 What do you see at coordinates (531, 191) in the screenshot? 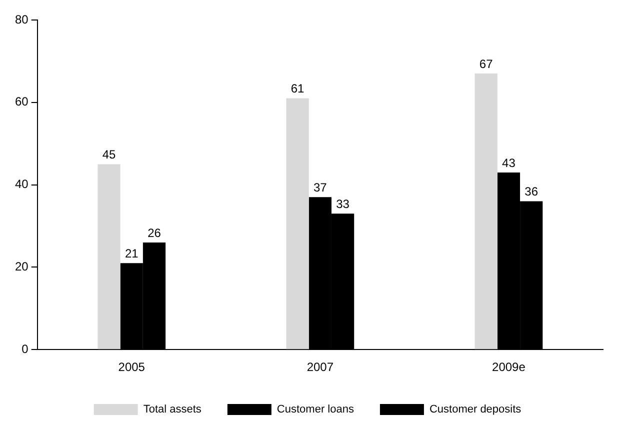
I see `data-label: 36` at bounding box center [531, 191].